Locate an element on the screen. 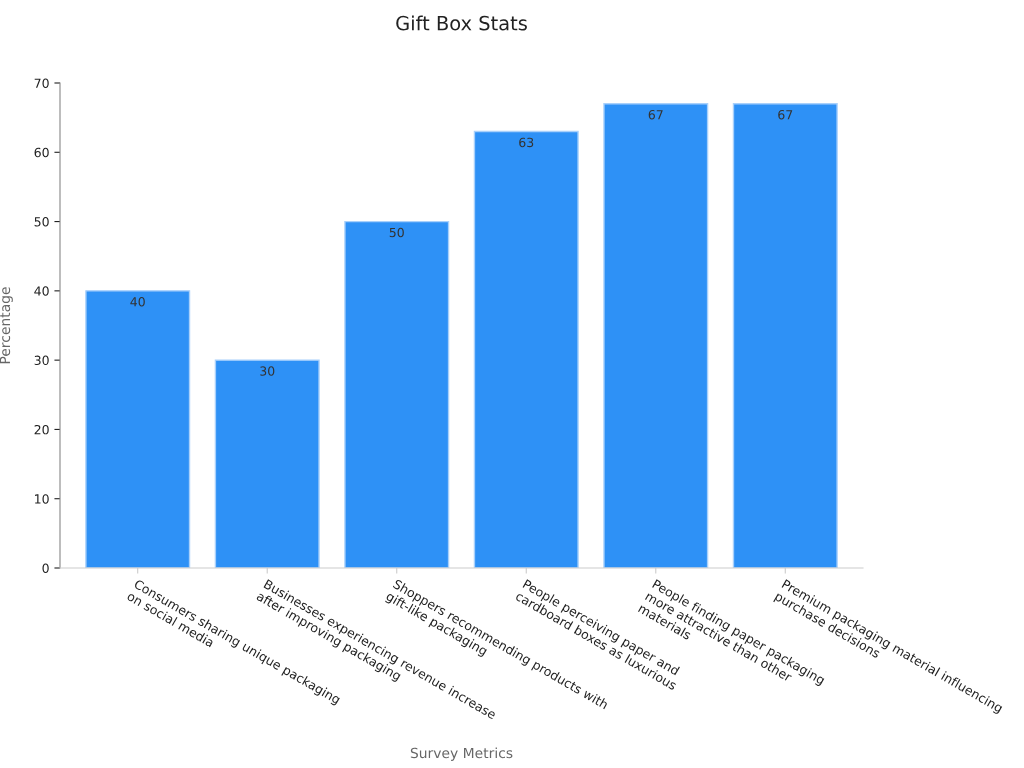  data-label: 63 is located at coordinates (526, 142).